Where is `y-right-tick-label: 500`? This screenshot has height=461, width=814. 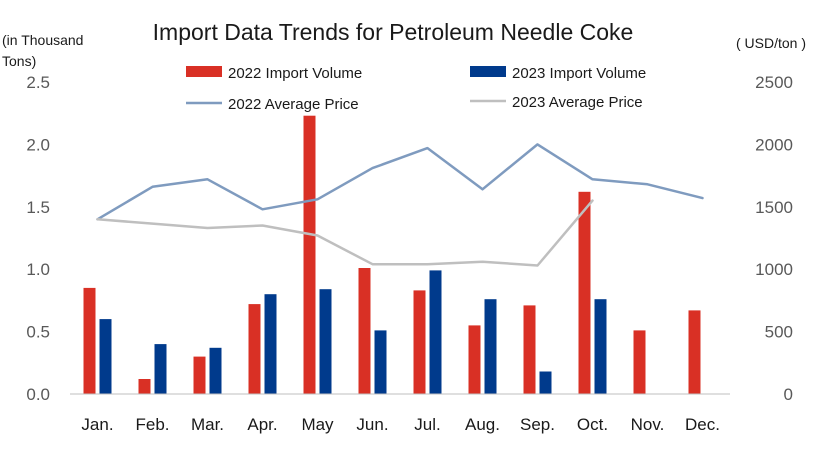 y-right-tick-label: 500 is located at coordinates (779, 332).